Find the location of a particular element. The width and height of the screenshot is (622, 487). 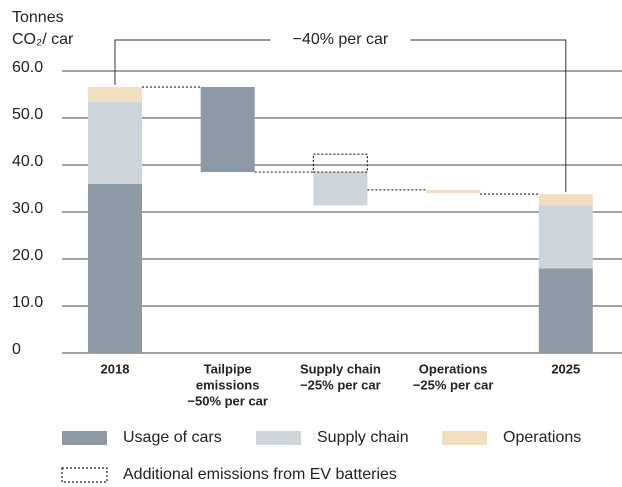

legend-label: Usage of cars is located at coordinates (172, 437).